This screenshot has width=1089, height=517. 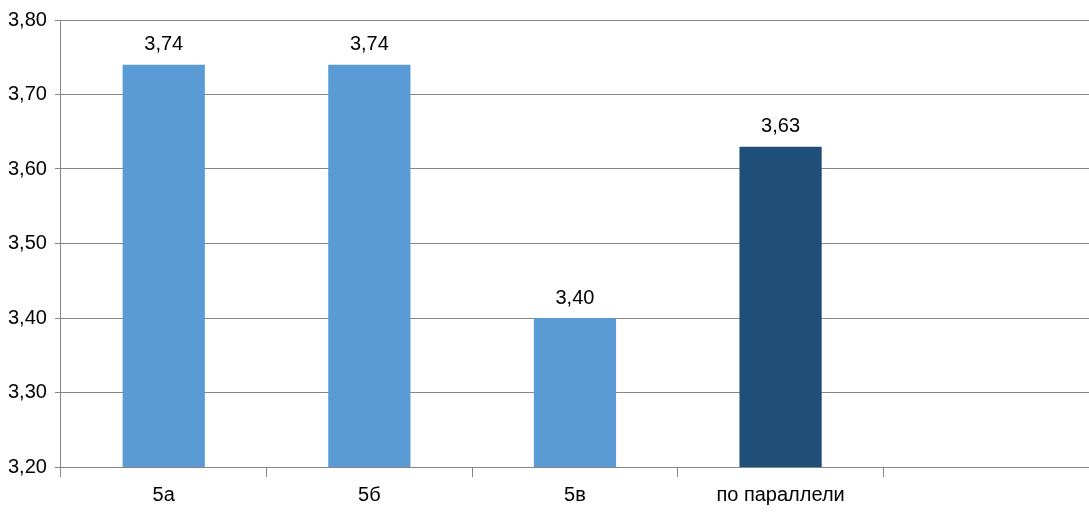 What do you see at coordinates (27, 242) in the screenshot?
I see `y-tick-label: 3,50` at bounding box center [27, 242].